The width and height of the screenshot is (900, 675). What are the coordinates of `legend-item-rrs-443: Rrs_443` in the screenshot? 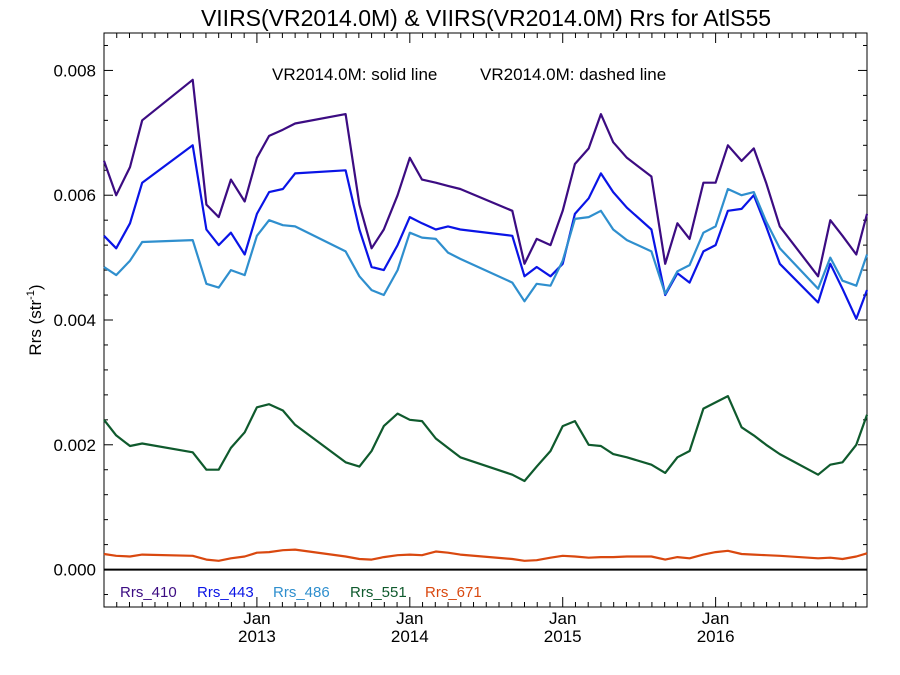 It's located at (225, 592).